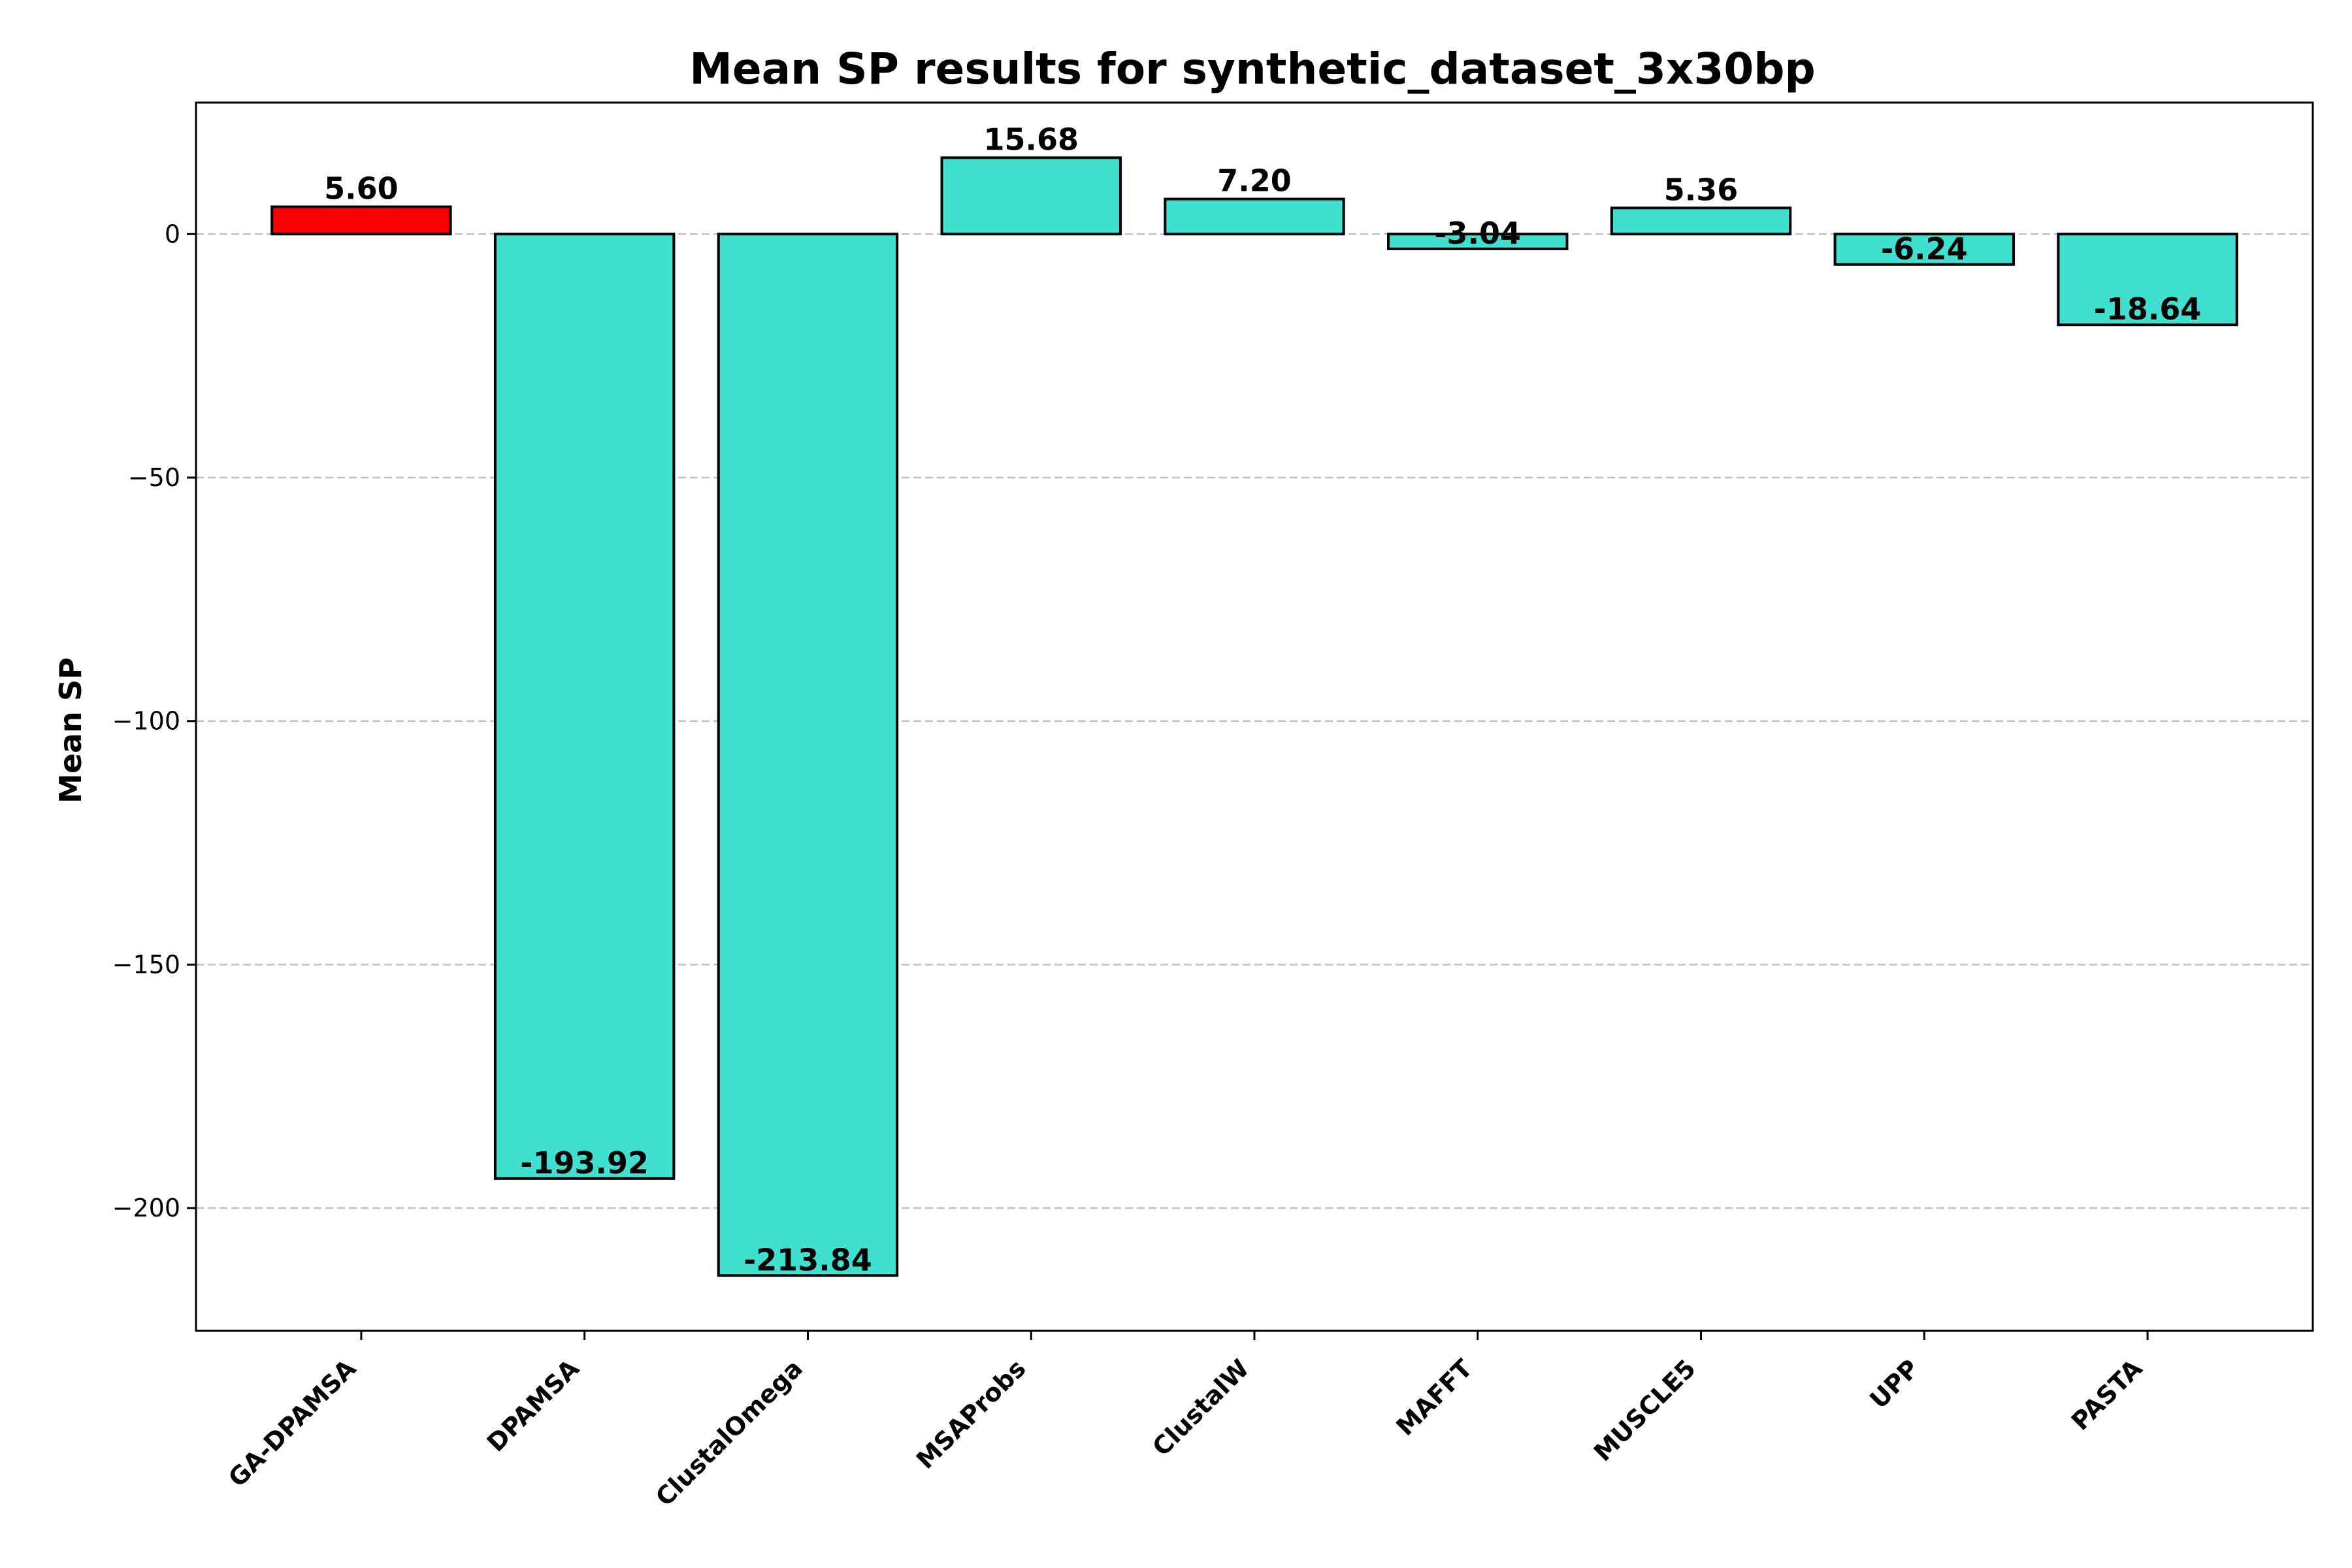 The height and width of the screenshot is (1568, 2352). I want to click on data-label: 15.68, so click(1031, 139).